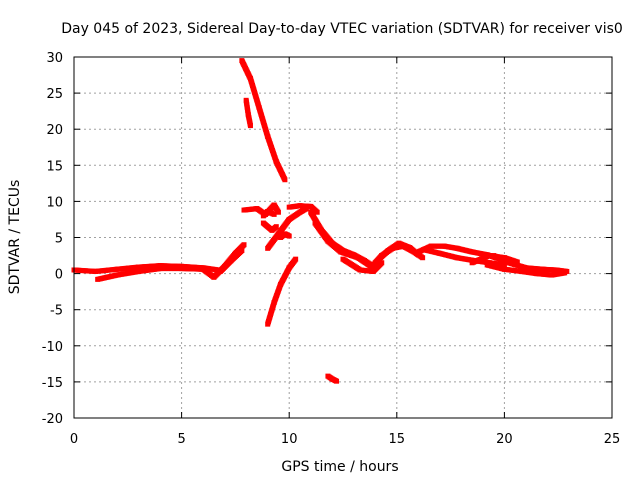 The height and width of the screenshot is (480, 640). I want to click on y-tick-label: 15, so click(54, 166).